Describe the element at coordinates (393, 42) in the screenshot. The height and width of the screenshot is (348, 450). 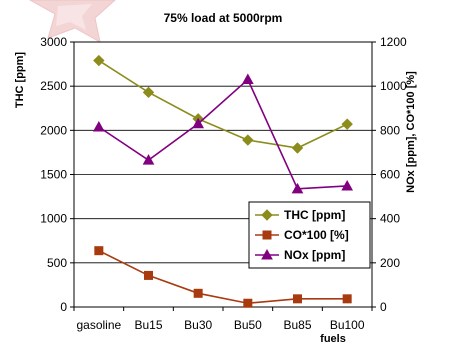
I see `right-tick-label: 1200` at that location.